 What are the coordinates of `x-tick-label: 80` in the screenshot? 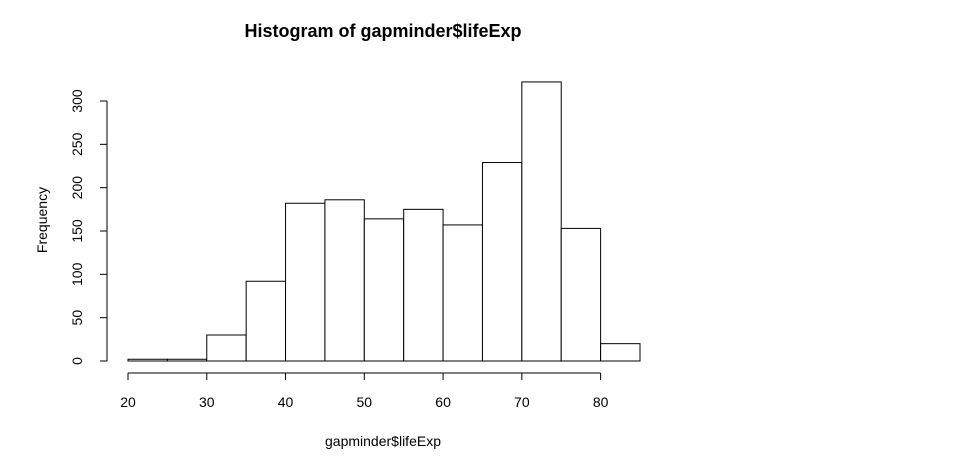 It's located at (601, 402).